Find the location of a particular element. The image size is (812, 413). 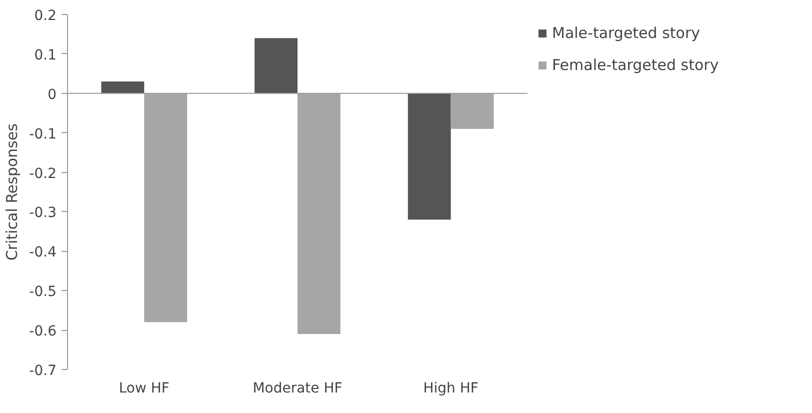

y-tick-label: -0.5 is located at coordinates (43, 292).